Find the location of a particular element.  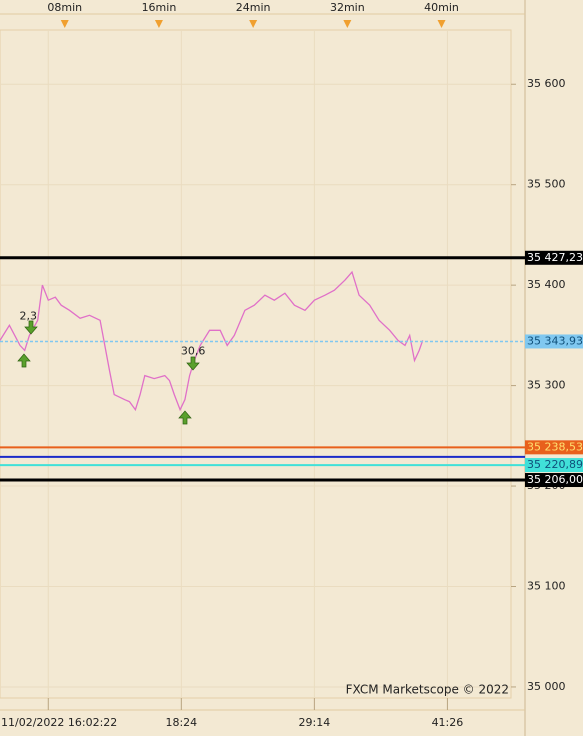

y-tick-label: 35 400 is located at coordinates (546, 284).